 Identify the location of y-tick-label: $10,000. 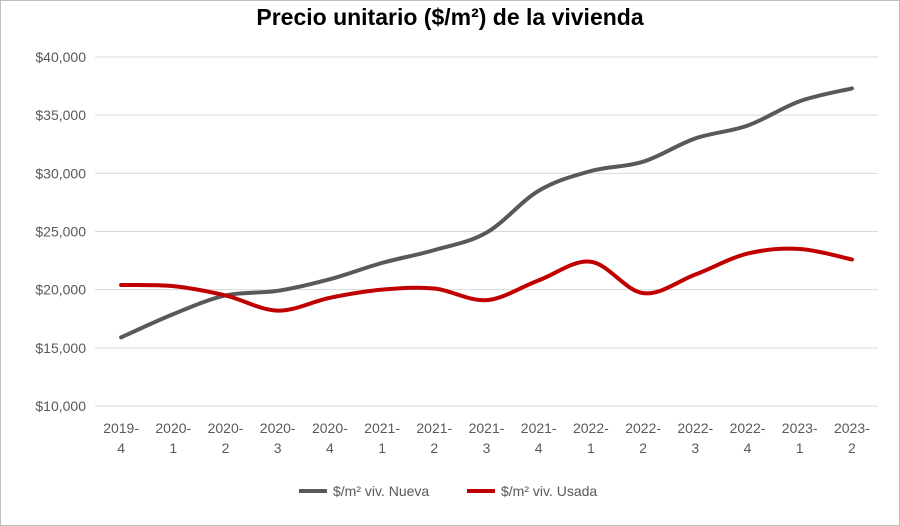
(60, 406).